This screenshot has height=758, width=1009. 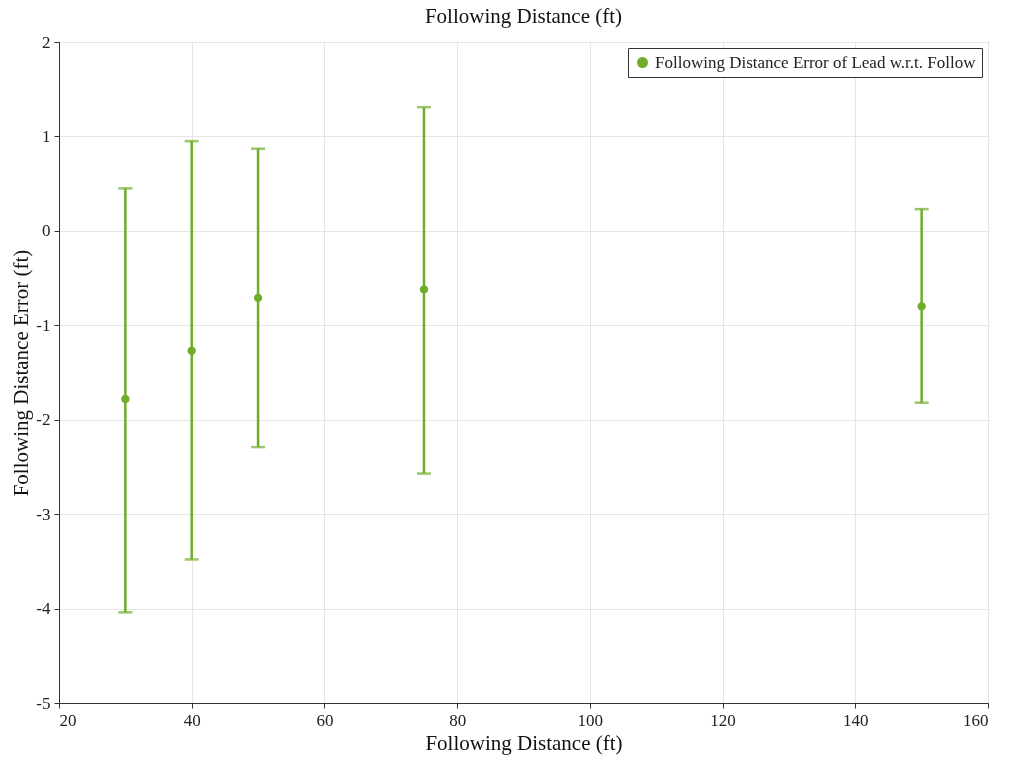 I want to click on x-tick-label: 100, so click(x=590, y=720).